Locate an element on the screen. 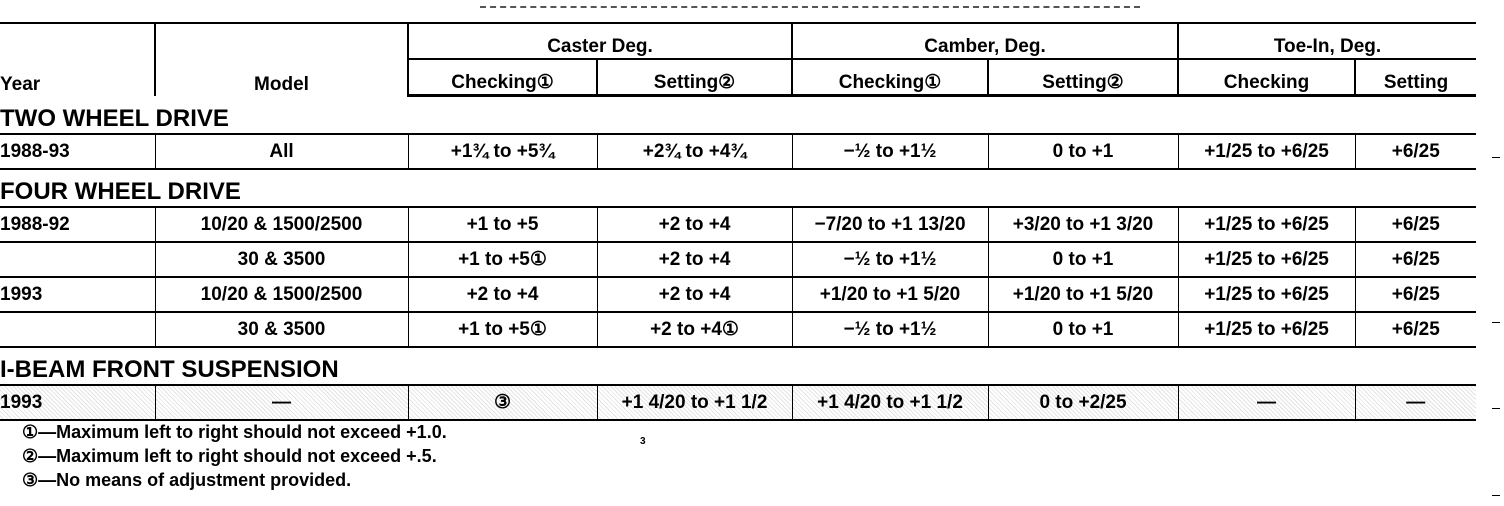 The image size is (1504, 506). header-toe-setting: Setting is located at coordinates (1415, 78).